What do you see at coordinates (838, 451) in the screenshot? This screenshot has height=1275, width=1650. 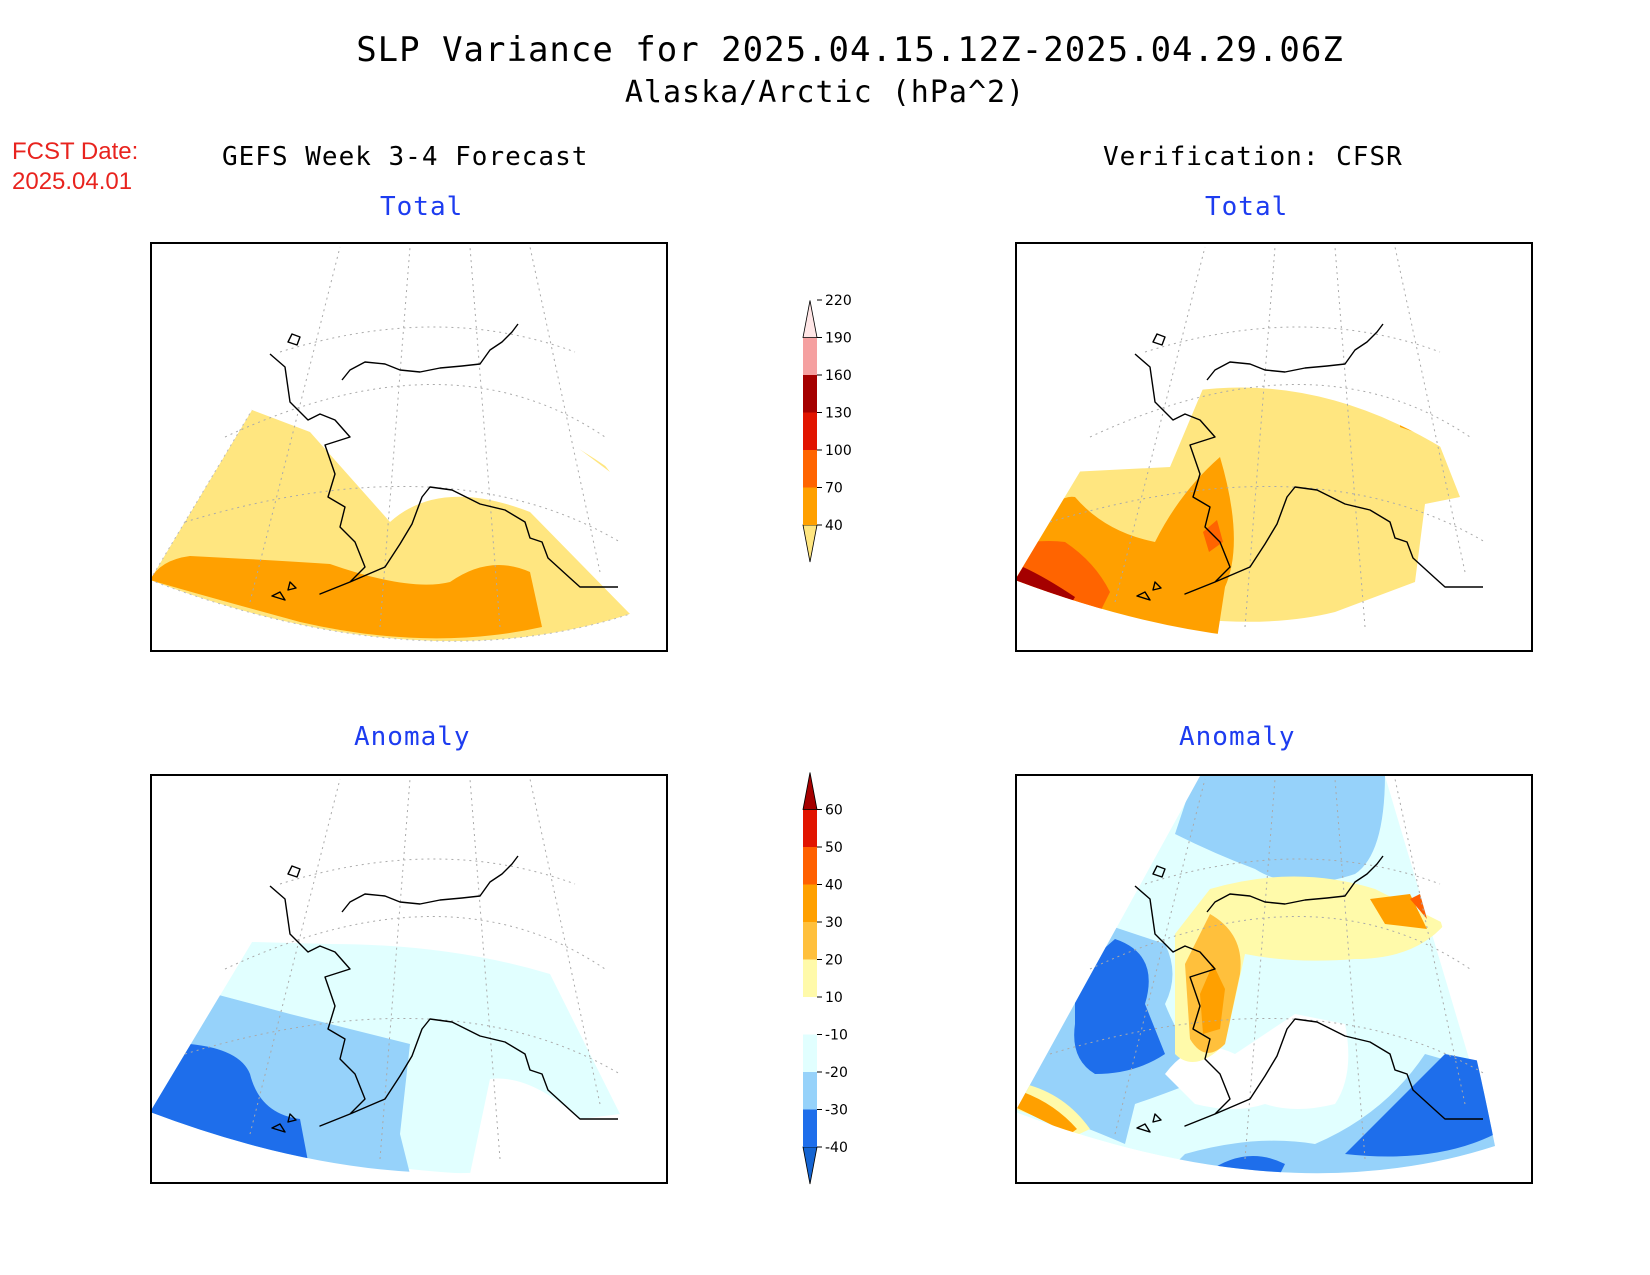 I see `colorbar-total-label: 100` at bounding box center [838, 451].